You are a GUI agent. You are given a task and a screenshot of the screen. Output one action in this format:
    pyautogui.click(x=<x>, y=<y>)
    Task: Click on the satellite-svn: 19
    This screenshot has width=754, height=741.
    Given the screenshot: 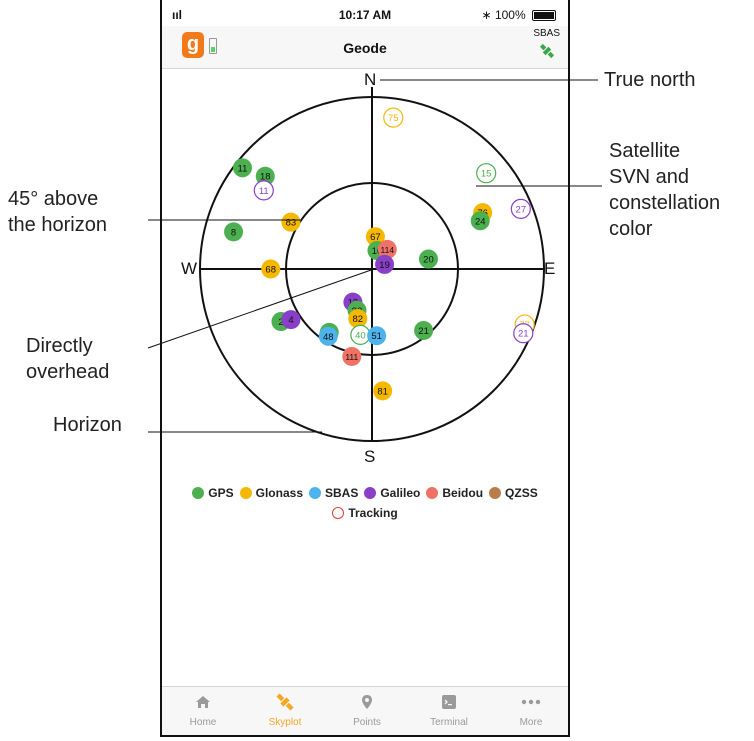 What is the action you would take?
    pyautogui.click(x=384, y=265)
    